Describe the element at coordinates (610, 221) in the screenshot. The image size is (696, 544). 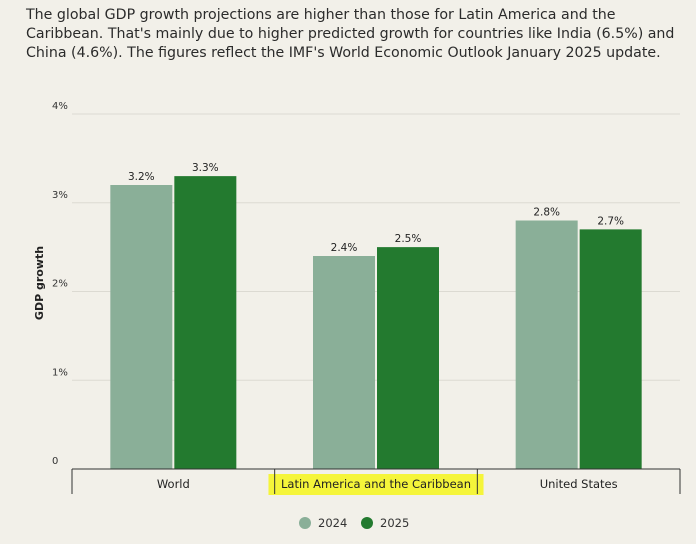
I see `value-label: 2.7%` at that location.